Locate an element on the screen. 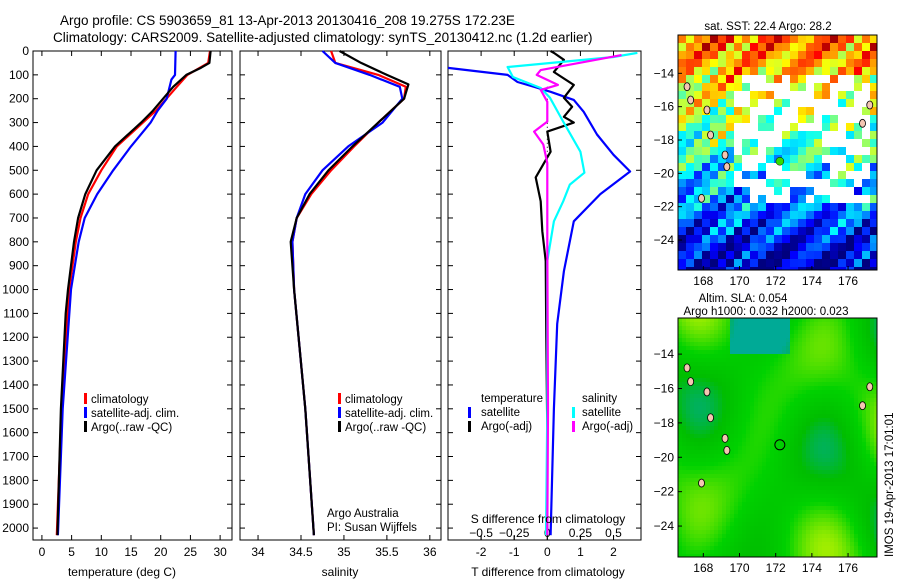 The height and width of the screenshot is (580, 900). legend-label: satellite is located at coordinates (601, 413).